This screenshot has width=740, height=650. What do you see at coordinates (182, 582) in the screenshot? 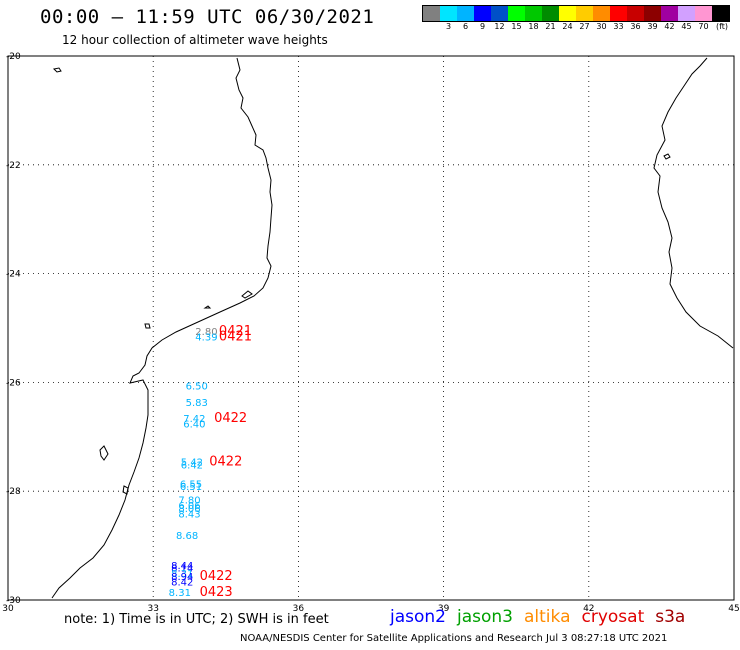
I see `wave-height-label: 8.42` at bounding box center [182, 582].